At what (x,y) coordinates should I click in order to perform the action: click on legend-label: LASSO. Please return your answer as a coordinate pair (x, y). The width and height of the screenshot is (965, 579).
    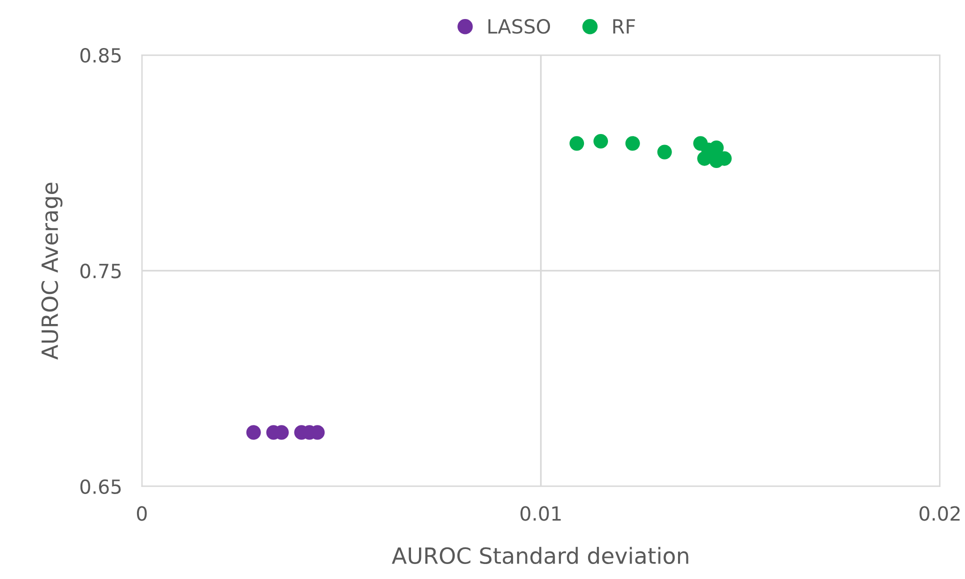
    Looking at the image, I should click on (519, 26).